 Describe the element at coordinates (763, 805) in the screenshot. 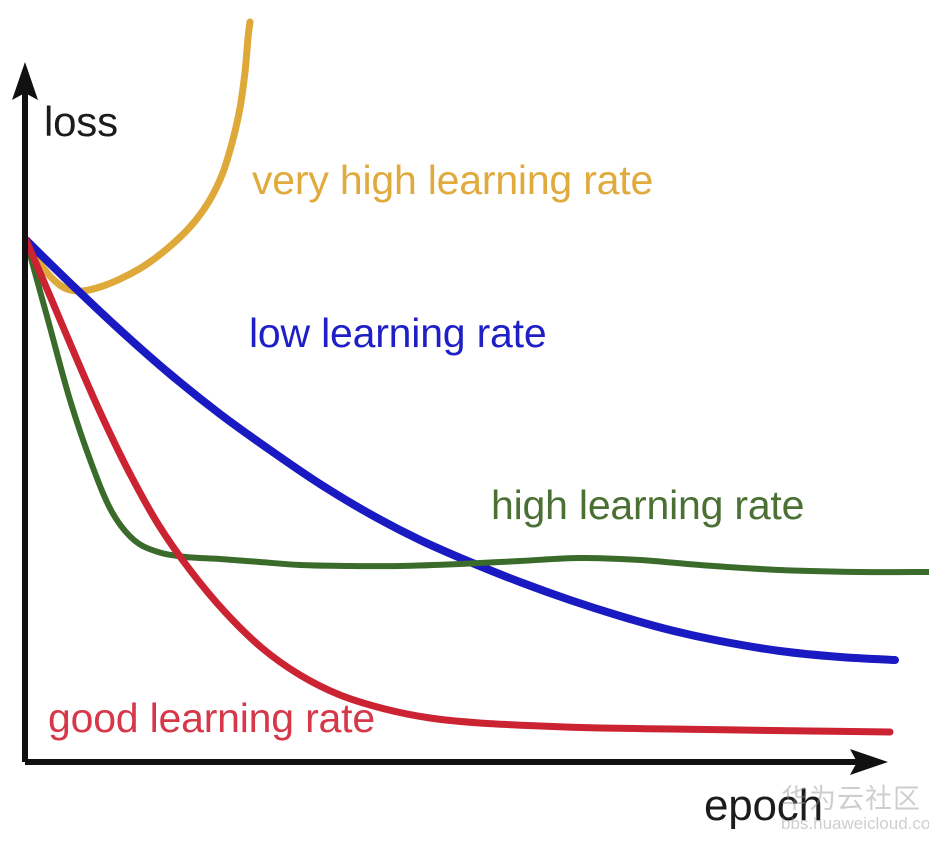

I see `x-axis-label: epoch` at that location.